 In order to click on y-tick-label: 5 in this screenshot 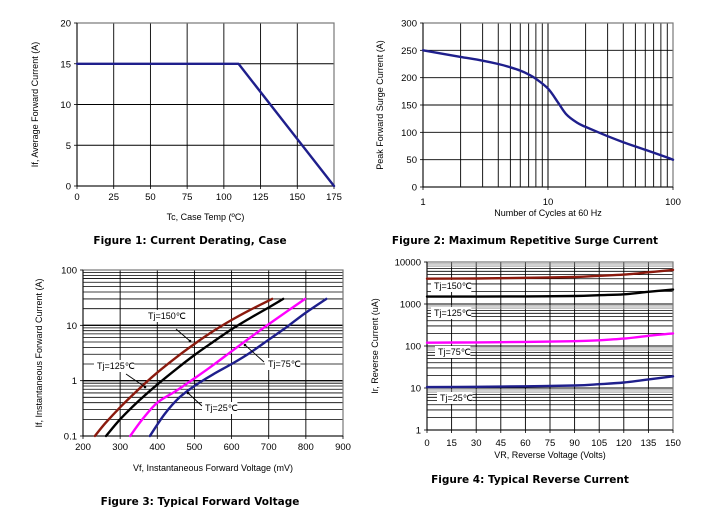, I will do `click(68, 146)`.